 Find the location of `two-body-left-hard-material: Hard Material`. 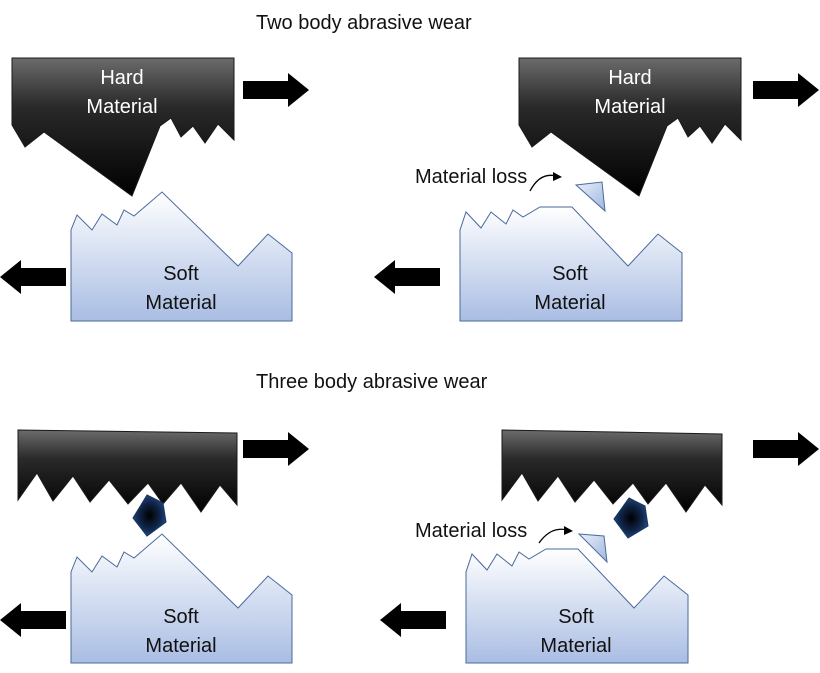

two-body-left-hard-material: Hard Material is located at coordinates (123, 127).